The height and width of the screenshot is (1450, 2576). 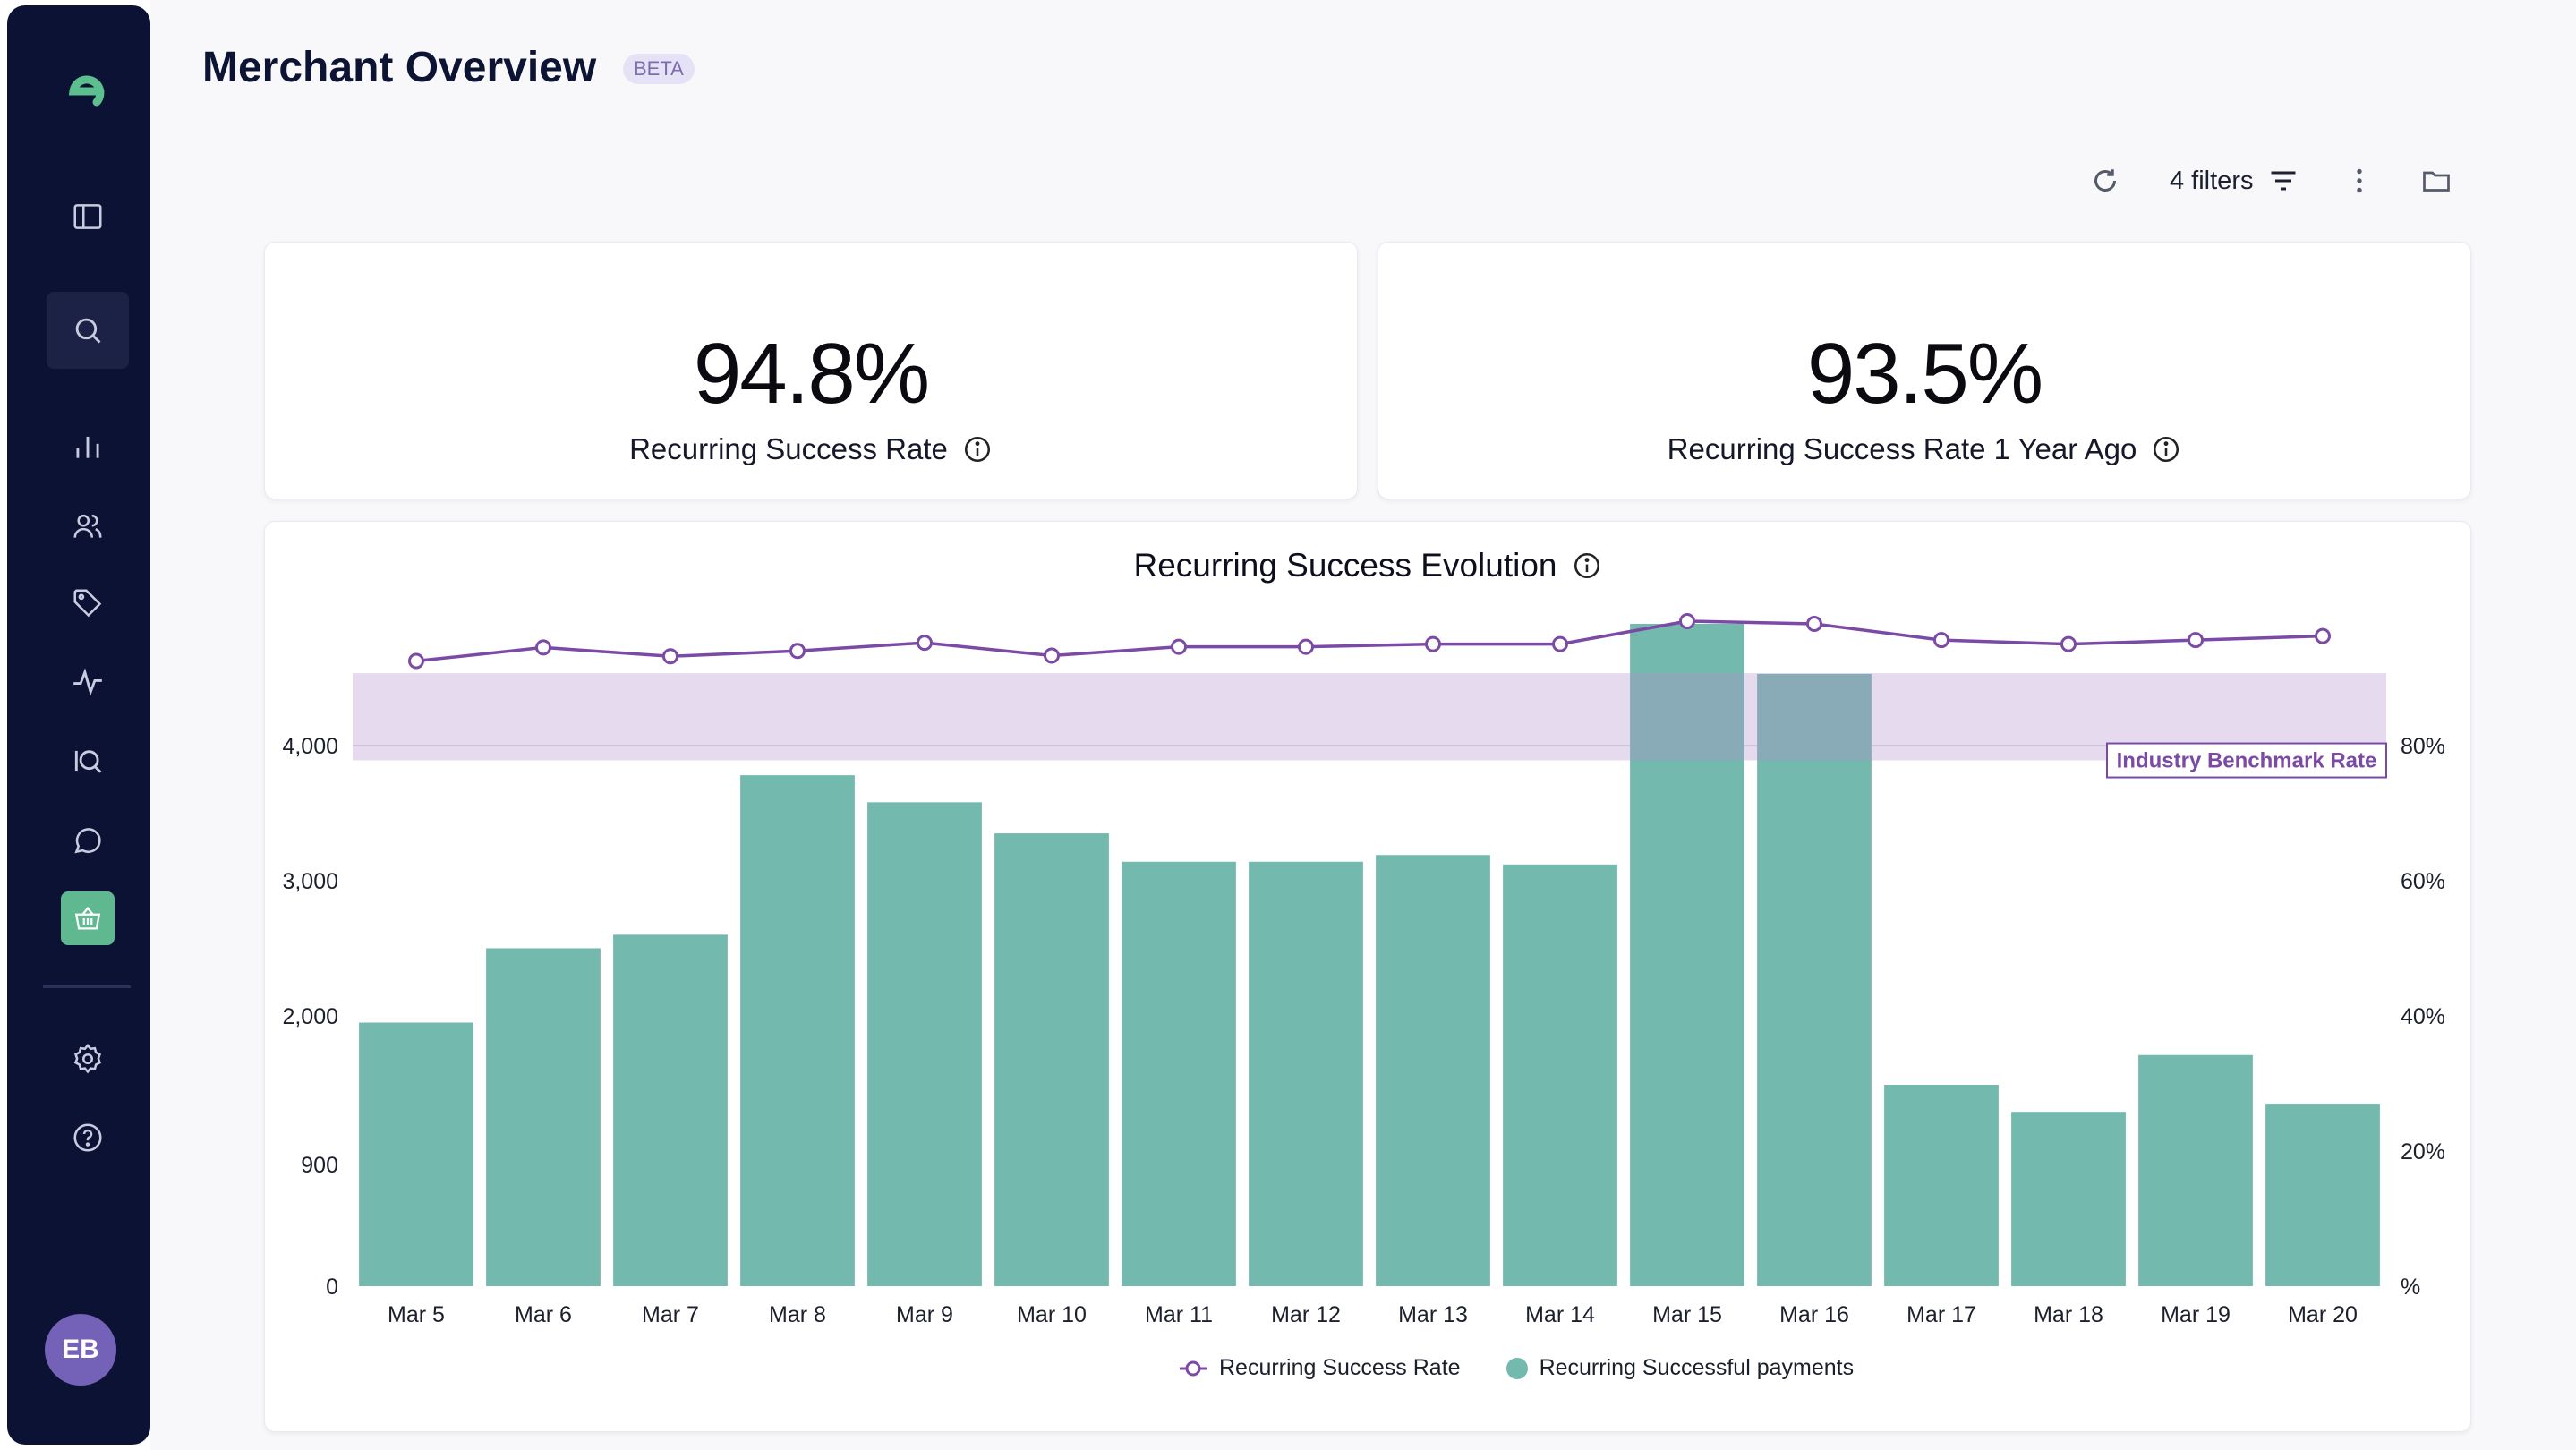 What do you see at coordinates (1697, 1367) in the screenshot?
I see `legend-label: Recurring Successful payments` at bounding box center [1697, 1367].